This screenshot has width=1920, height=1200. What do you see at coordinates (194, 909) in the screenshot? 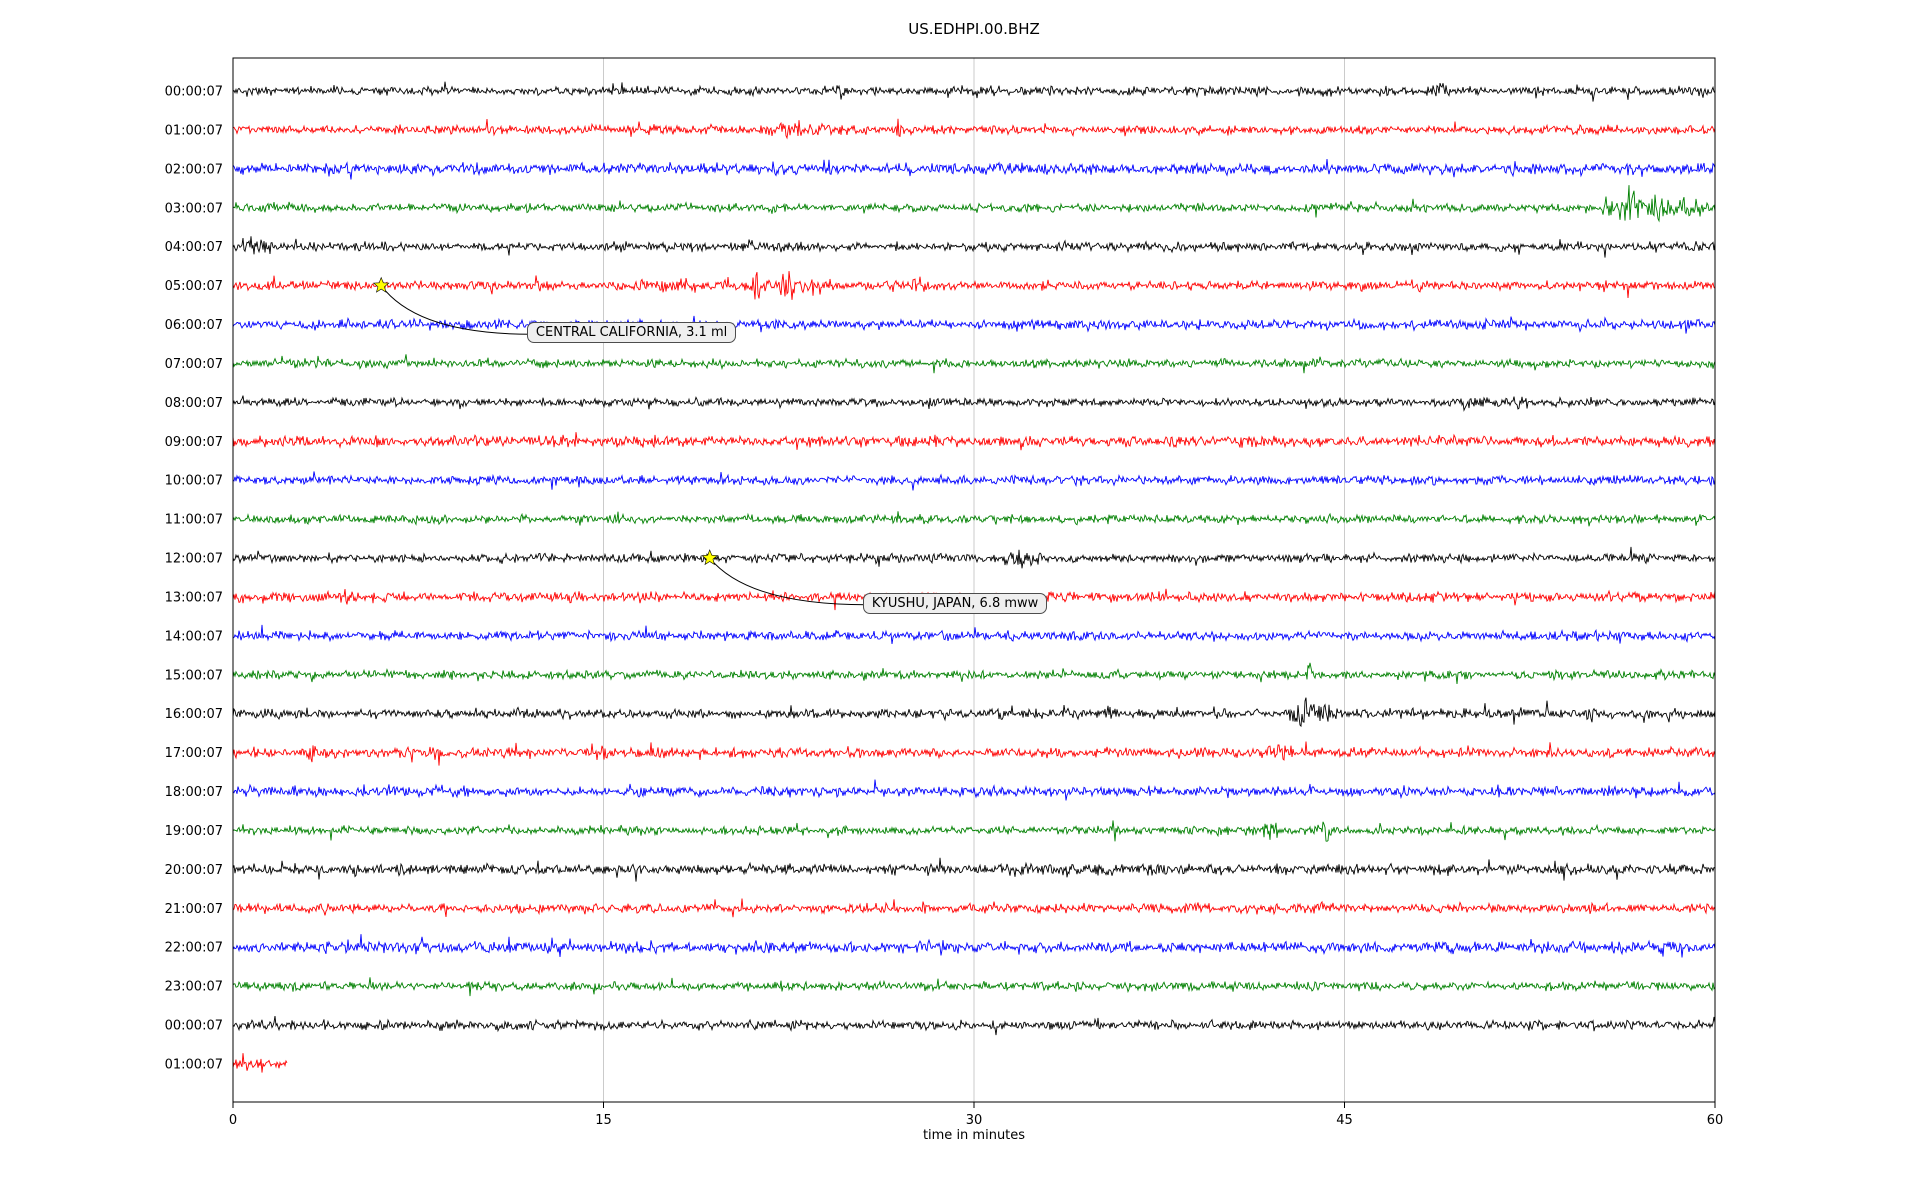
I see `trace-time-label: 21:00:07` at bounding box center [194, 909].